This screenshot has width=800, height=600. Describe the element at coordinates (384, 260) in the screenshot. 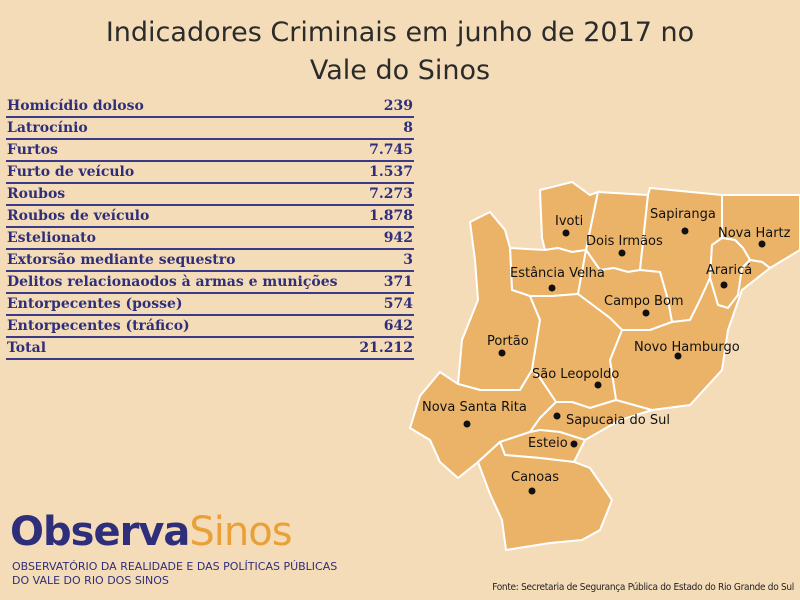

I see `indicator-value: 3` at that location.